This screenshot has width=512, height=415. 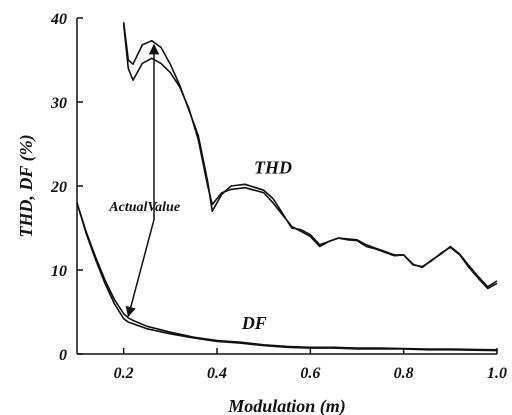 What do you see at coordinates (404, 373) in the screenshot?
I see `x-tick-label: 0.8` at bounding box center [404, 373].